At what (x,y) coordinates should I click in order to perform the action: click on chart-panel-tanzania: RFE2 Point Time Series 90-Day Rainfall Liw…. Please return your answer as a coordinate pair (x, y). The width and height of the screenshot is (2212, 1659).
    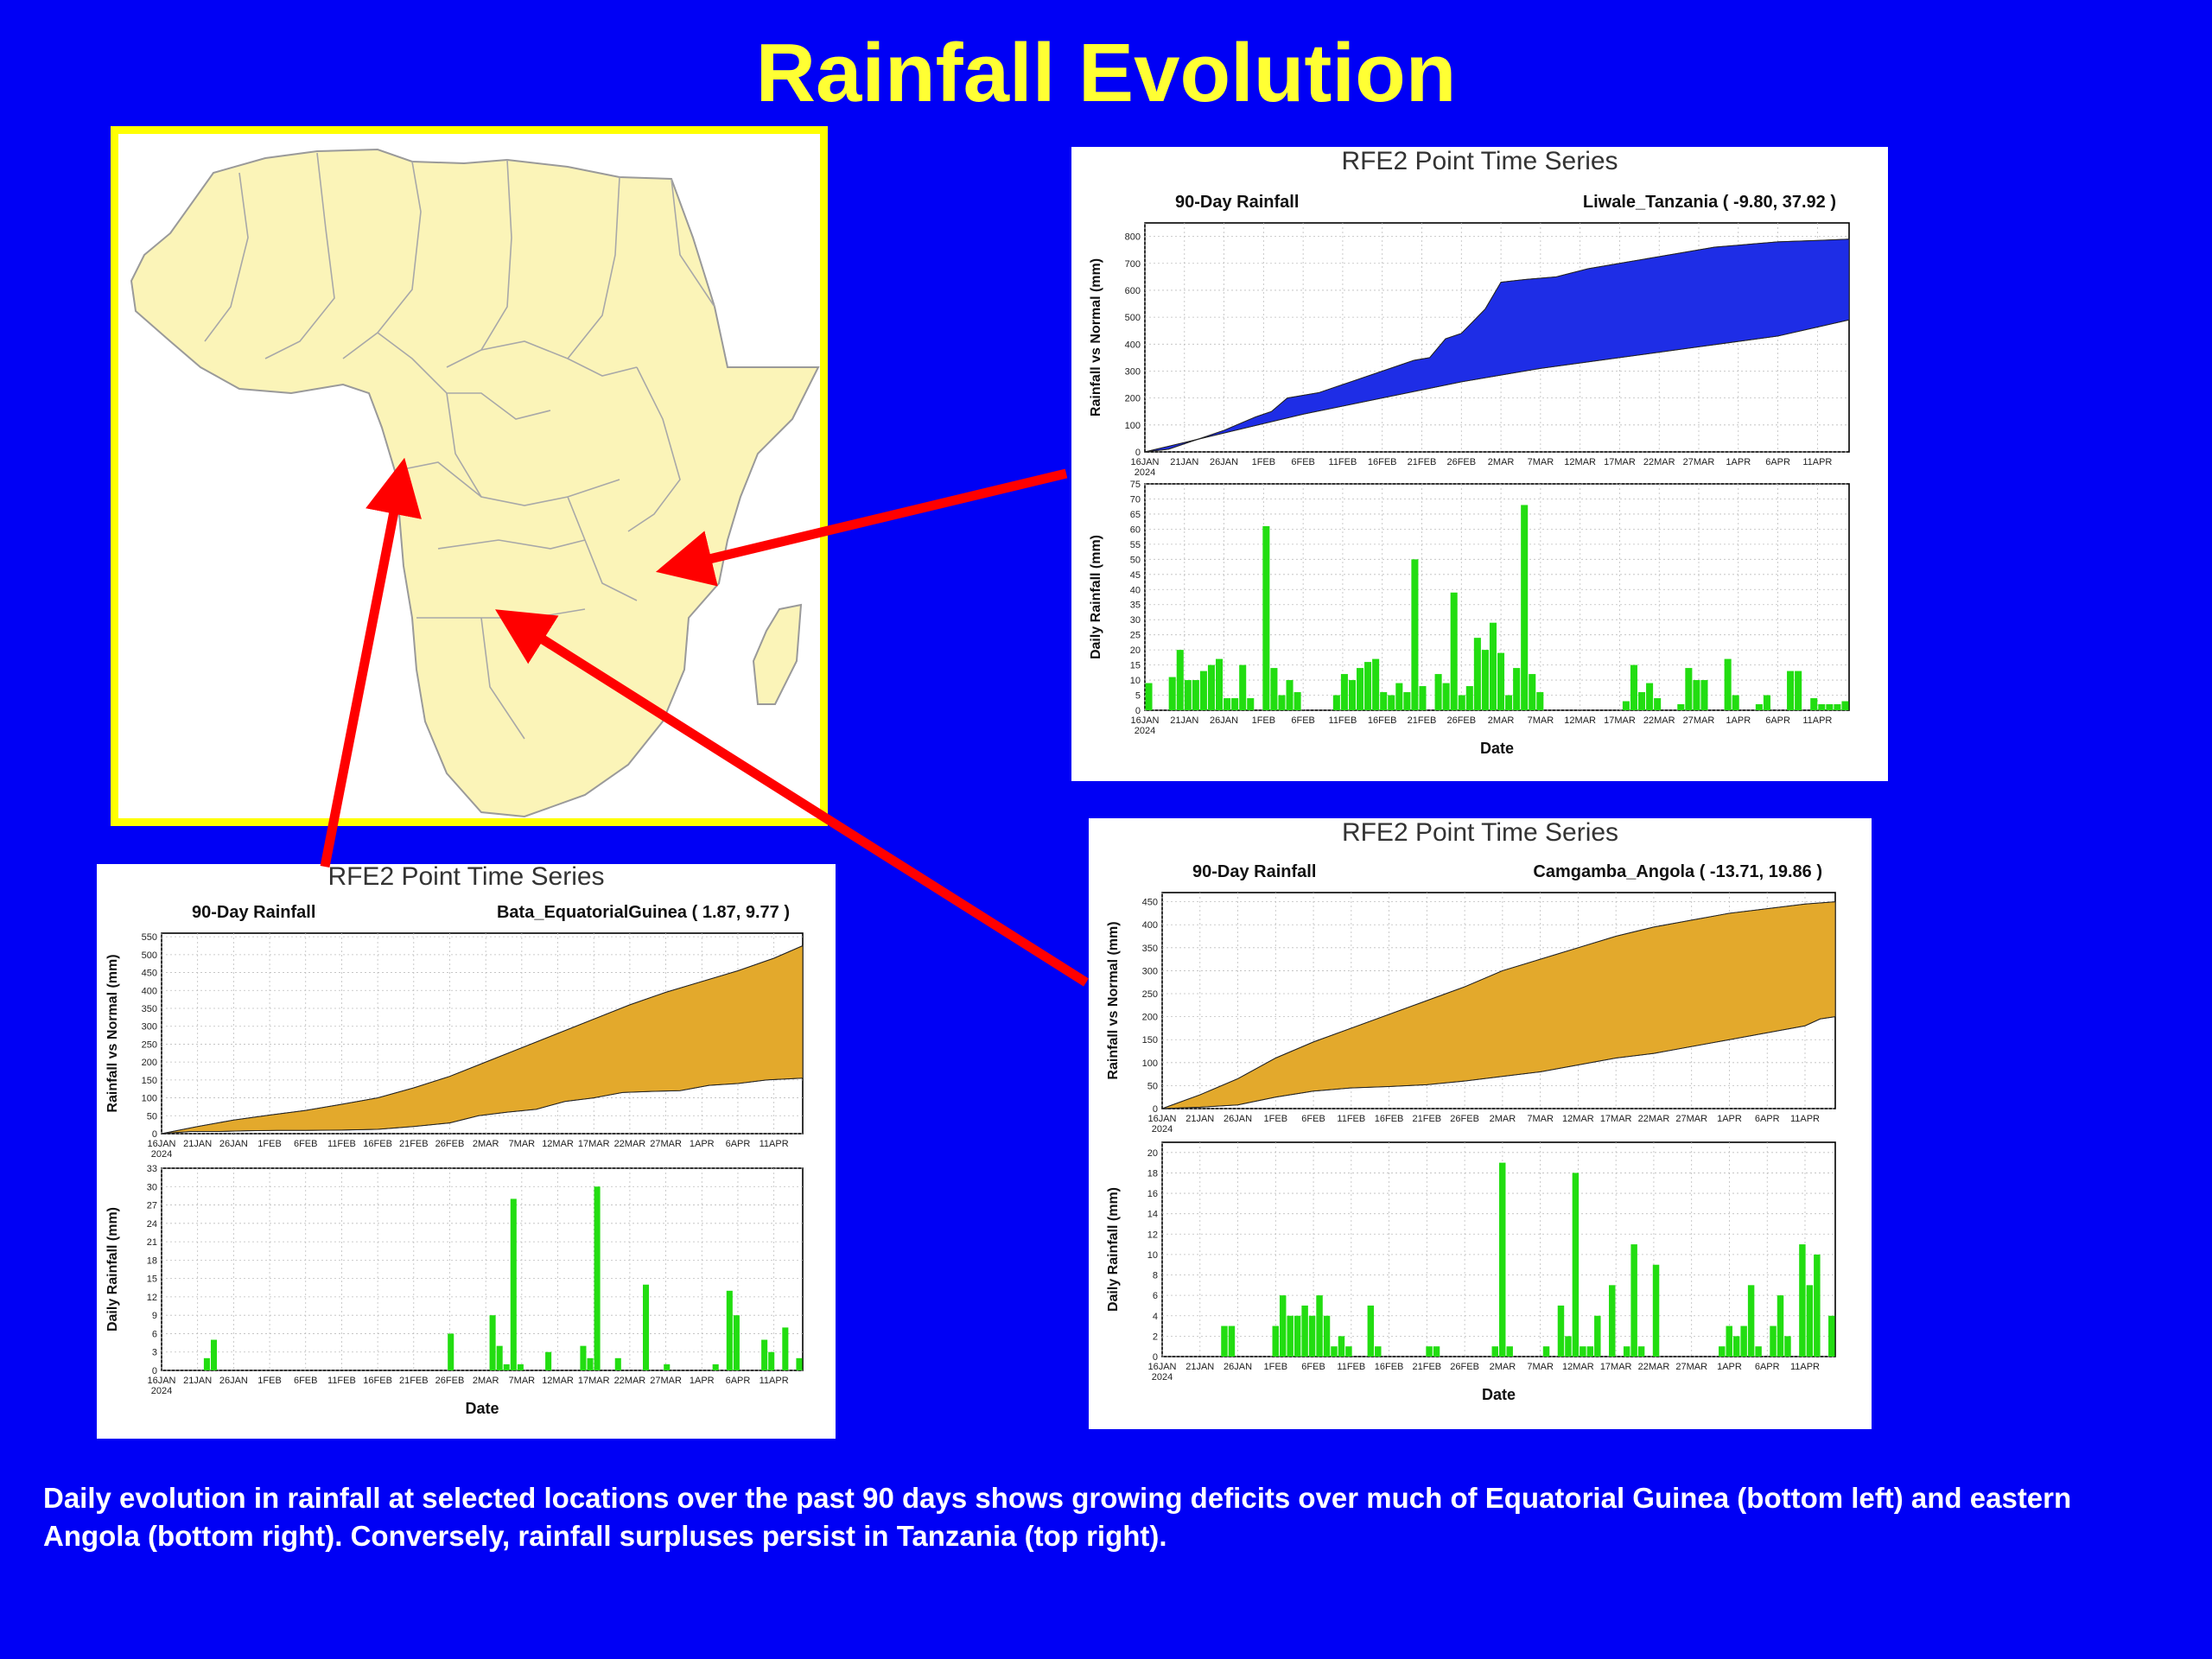
    Looking at the image, I should click on (1479, 464).